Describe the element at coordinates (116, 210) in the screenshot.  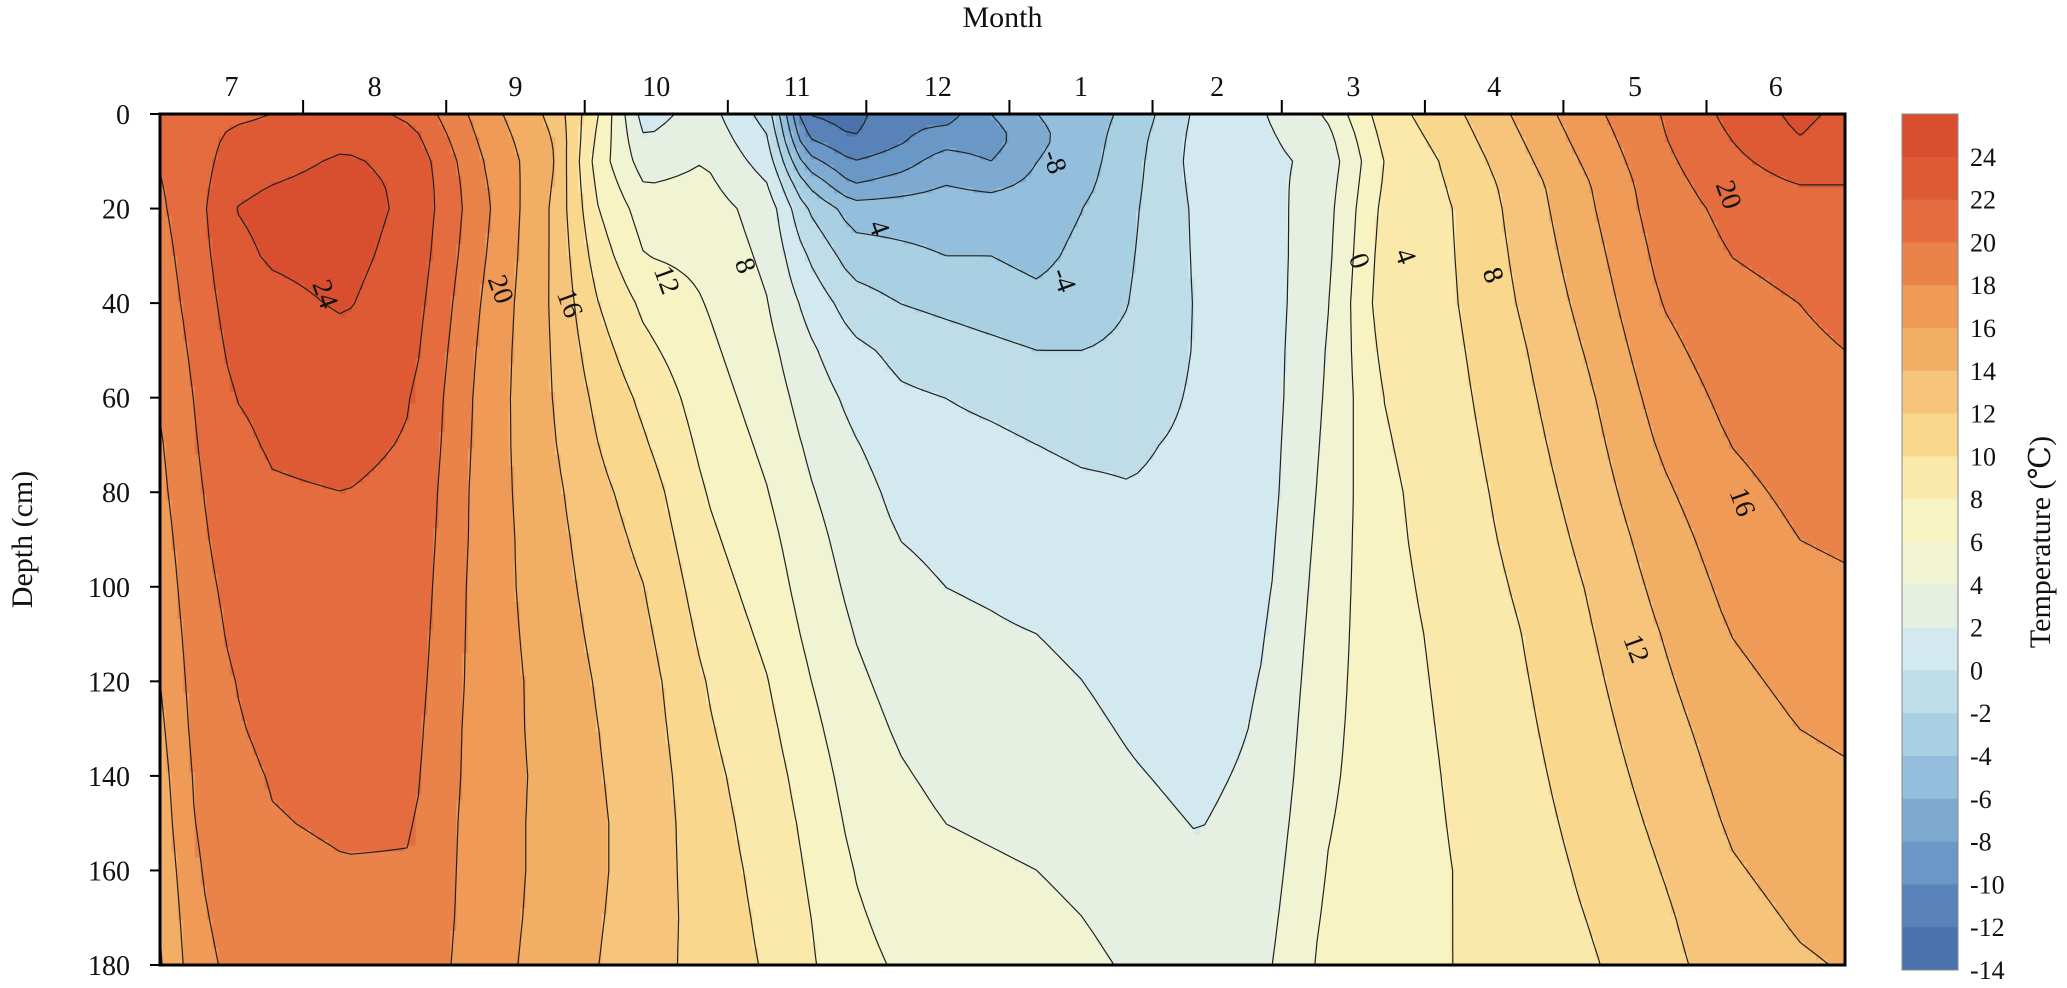
I see `y-tick-label: 20` at that location.